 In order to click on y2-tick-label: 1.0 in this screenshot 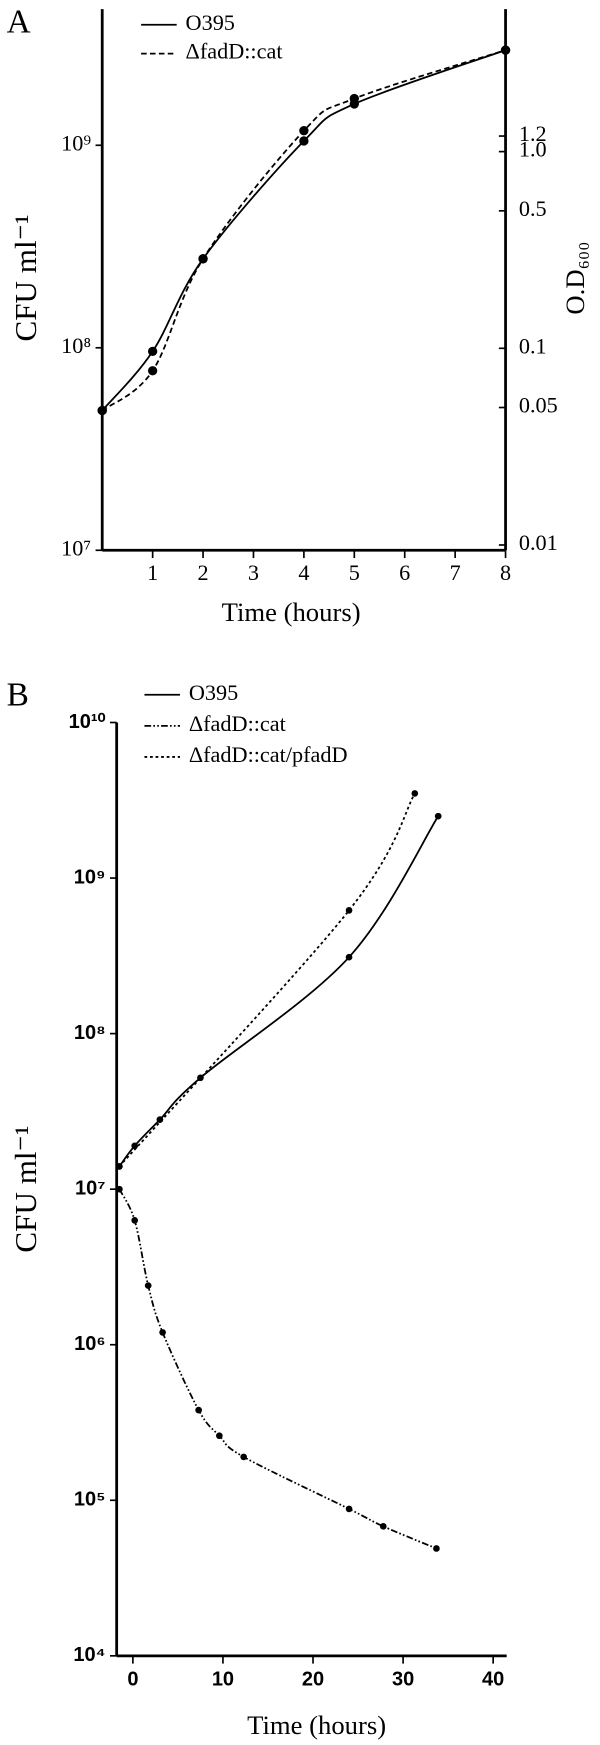, I will do `click(533, 149)`.